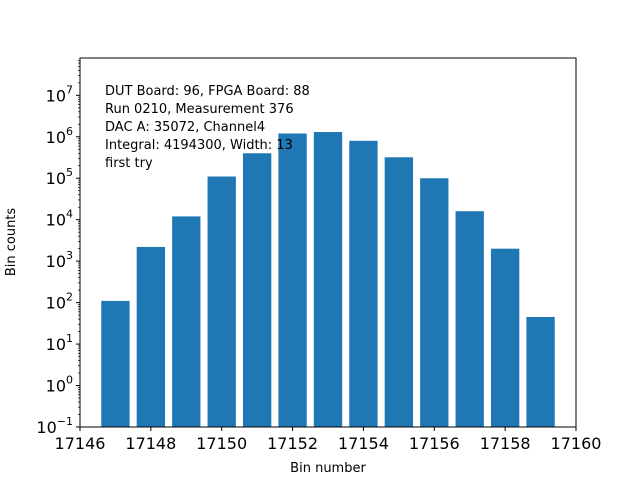 This screenshot has width=640, height=480. I want to click on x-tick-label: 17154, so click(363, 443).